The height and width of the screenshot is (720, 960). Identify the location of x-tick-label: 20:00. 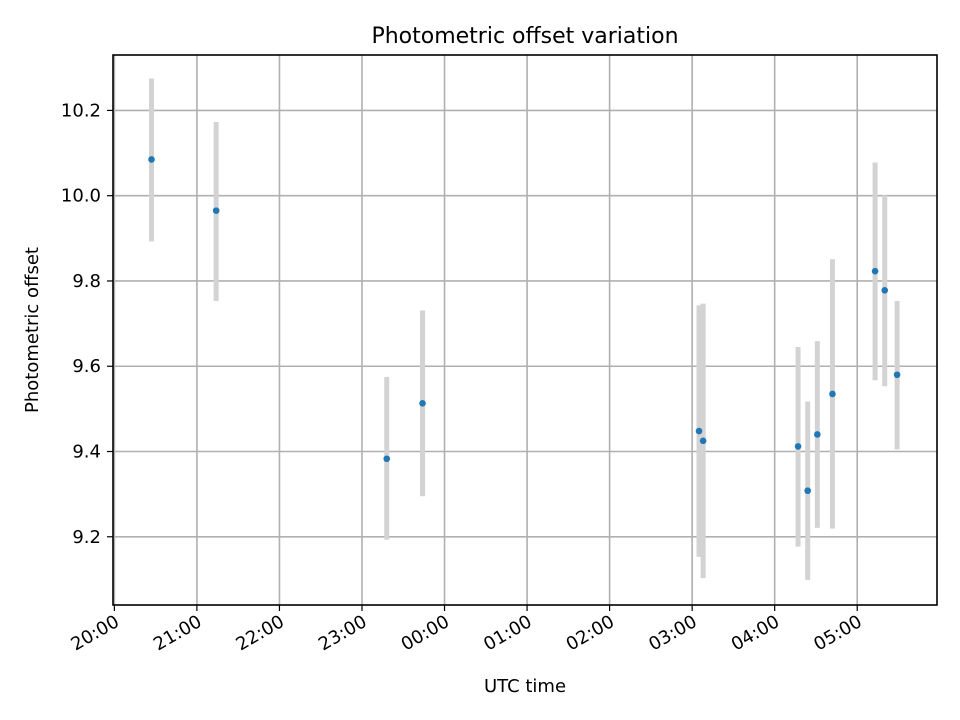
(94, 633).